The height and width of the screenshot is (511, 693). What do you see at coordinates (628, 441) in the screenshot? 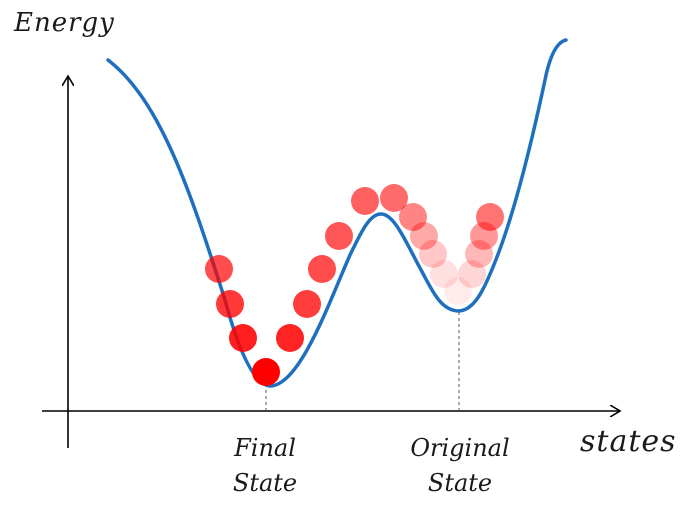
I see `x-axis-label: states` at bounding box center [628, 441].